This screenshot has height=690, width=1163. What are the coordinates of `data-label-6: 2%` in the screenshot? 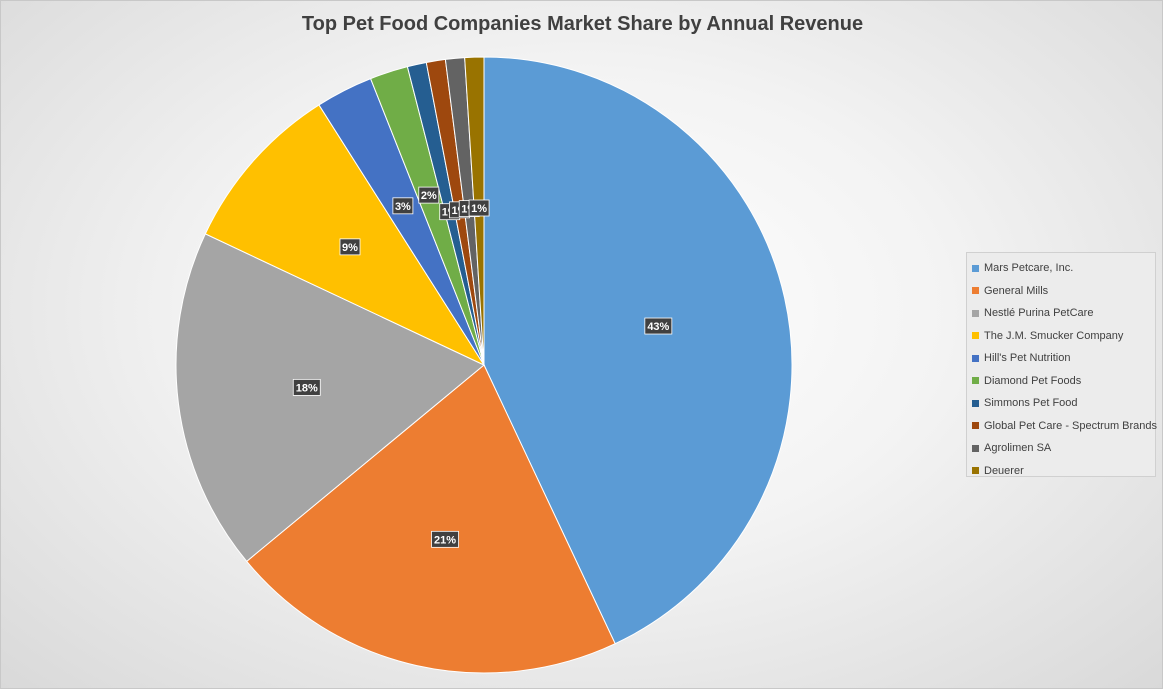 It's located at (429, 195).